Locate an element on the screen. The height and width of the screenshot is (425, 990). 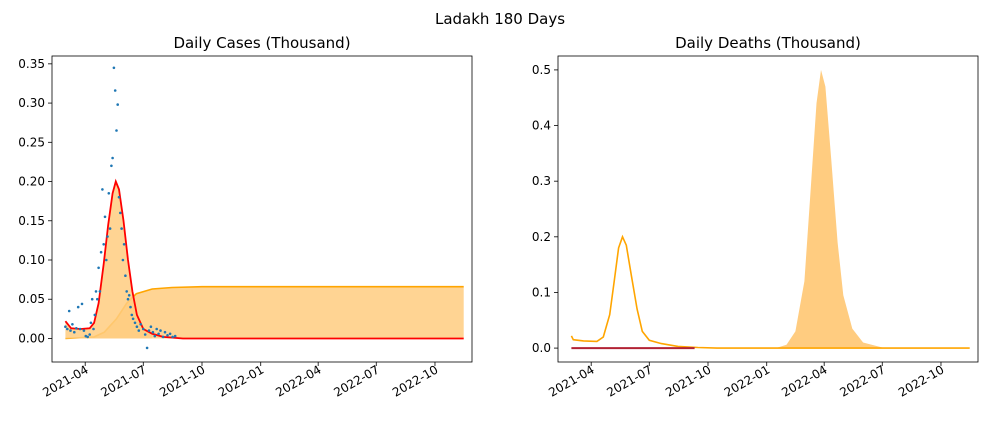
y-tick-label: 0.15 is located at coordinates (31, 221).